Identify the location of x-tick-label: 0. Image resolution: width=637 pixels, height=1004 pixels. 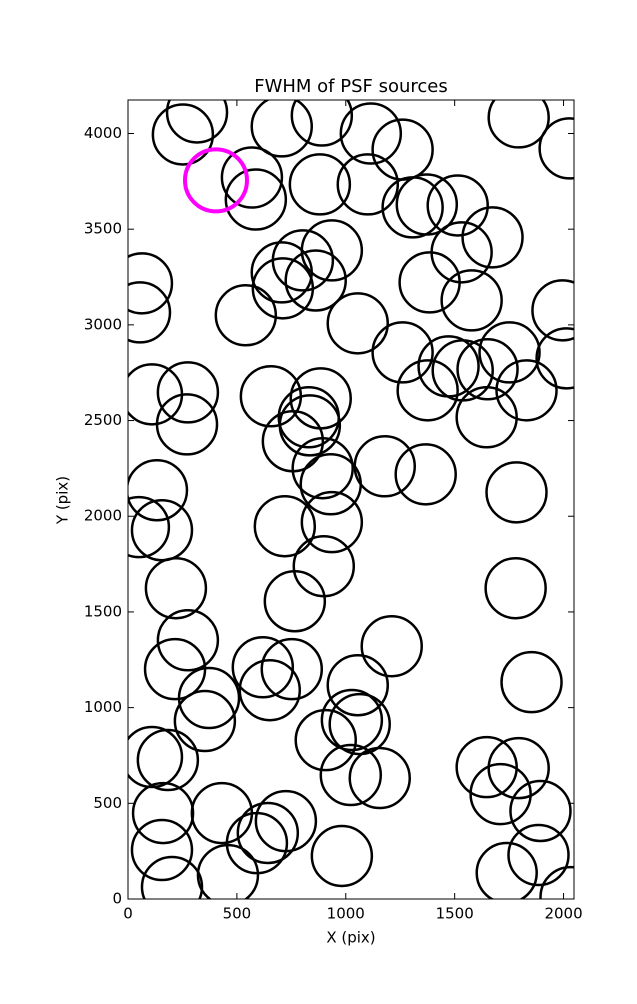
(128, 914).